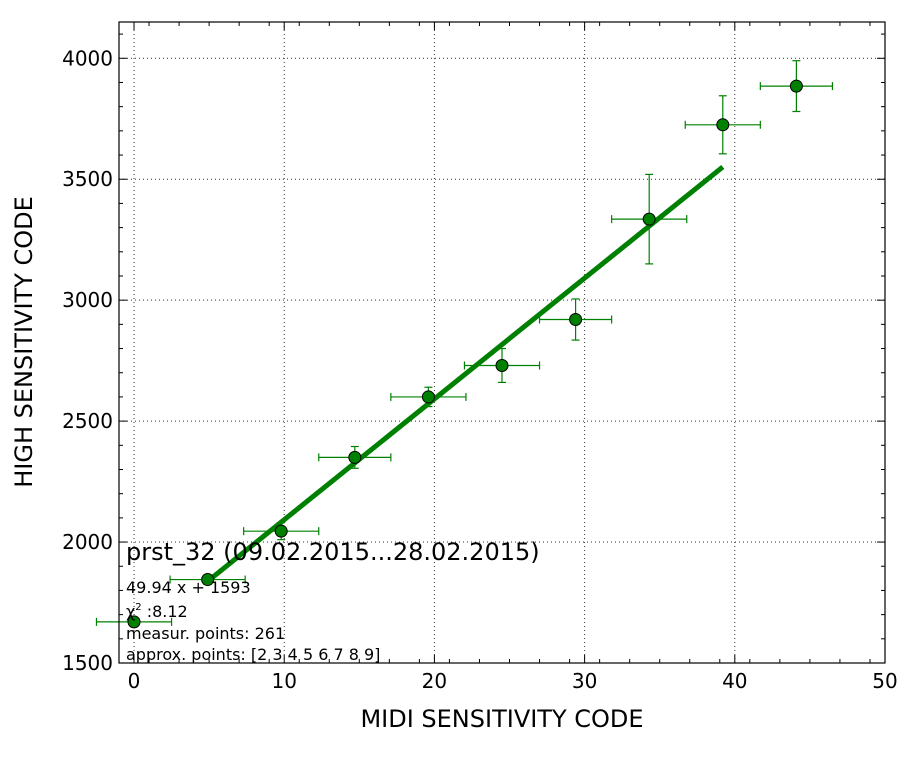 The image size is (912, 762). What do you see at coordinates (87, 421) in the screenshot?
I see `y-tick-label: 2500` at bounding box center [87, 421].